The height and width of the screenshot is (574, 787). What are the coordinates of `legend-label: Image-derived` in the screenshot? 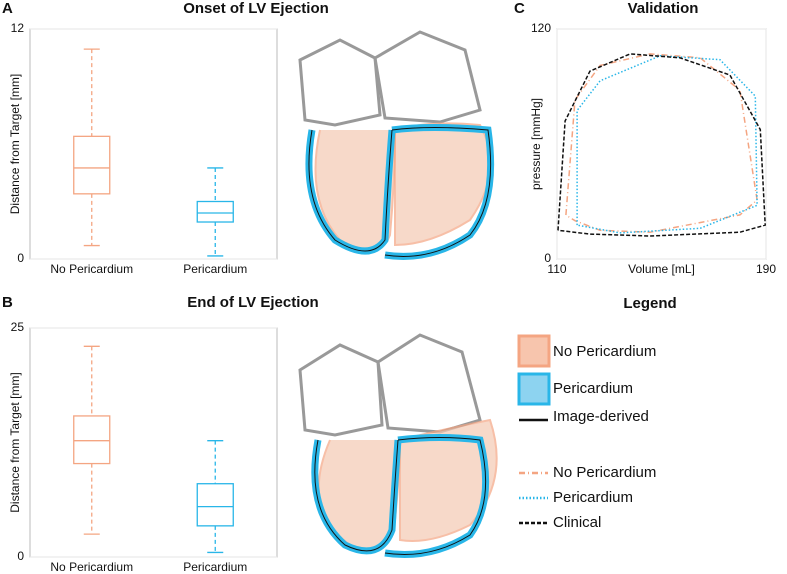 It's located at (601, 416).